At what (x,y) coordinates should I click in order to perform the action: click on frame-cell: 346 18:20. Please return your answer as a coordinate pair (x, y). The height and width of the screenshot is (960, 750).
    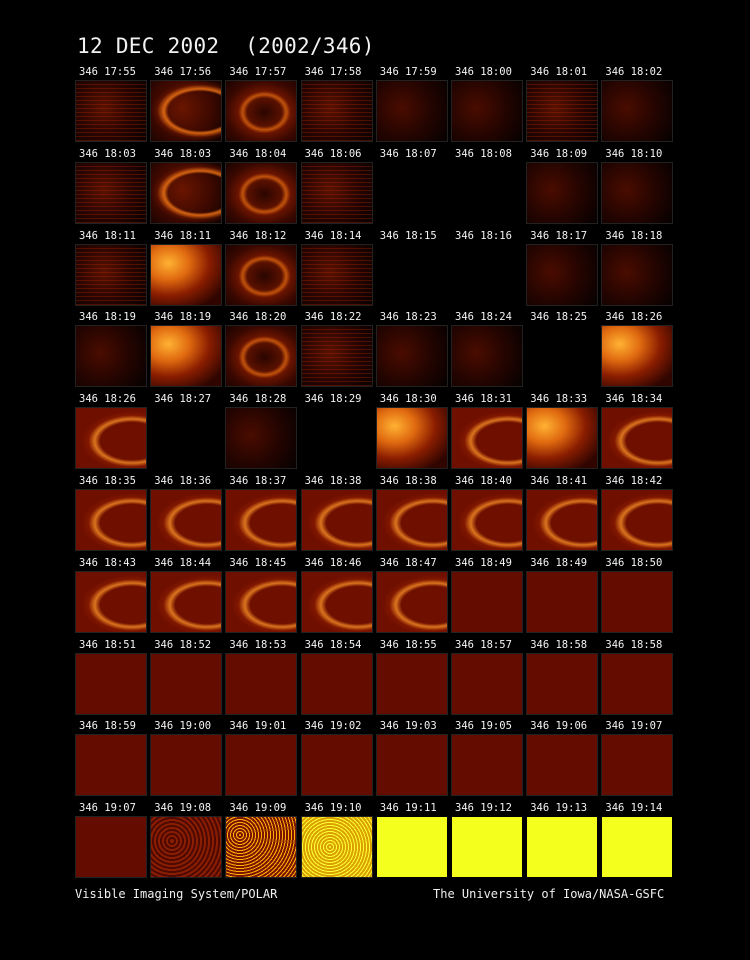
    Looking at the image, I should click on (261, 349).